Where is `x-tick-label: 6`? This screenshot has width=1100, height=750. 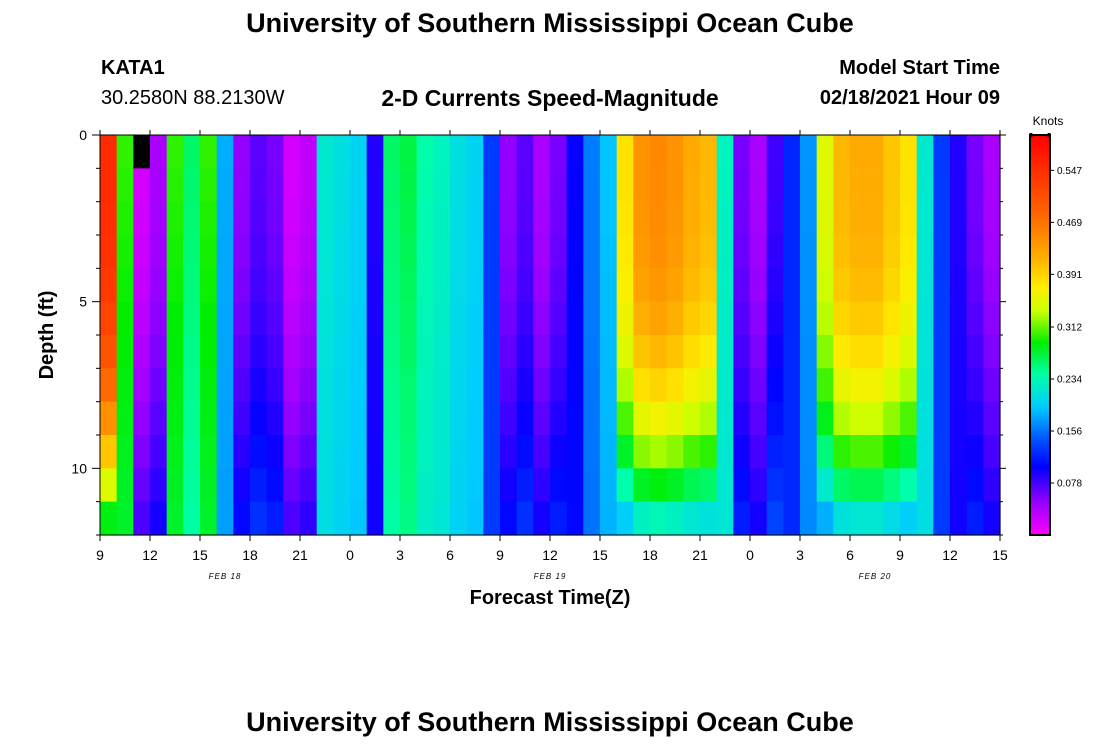
x-tick-label: 6 is located at coordinates (850, 555).